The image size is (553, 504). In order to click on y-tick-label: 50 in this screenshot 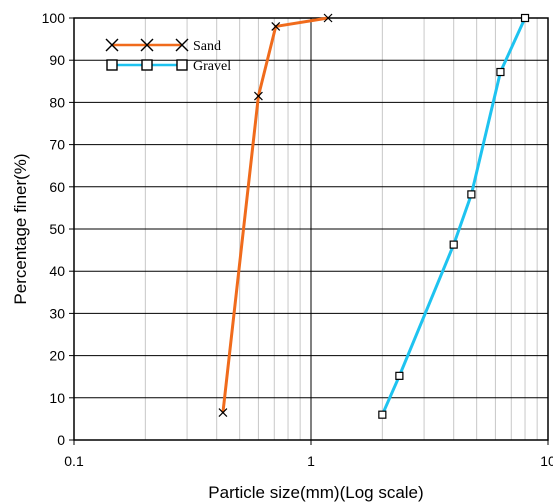, I will do `click(57, 229)`.